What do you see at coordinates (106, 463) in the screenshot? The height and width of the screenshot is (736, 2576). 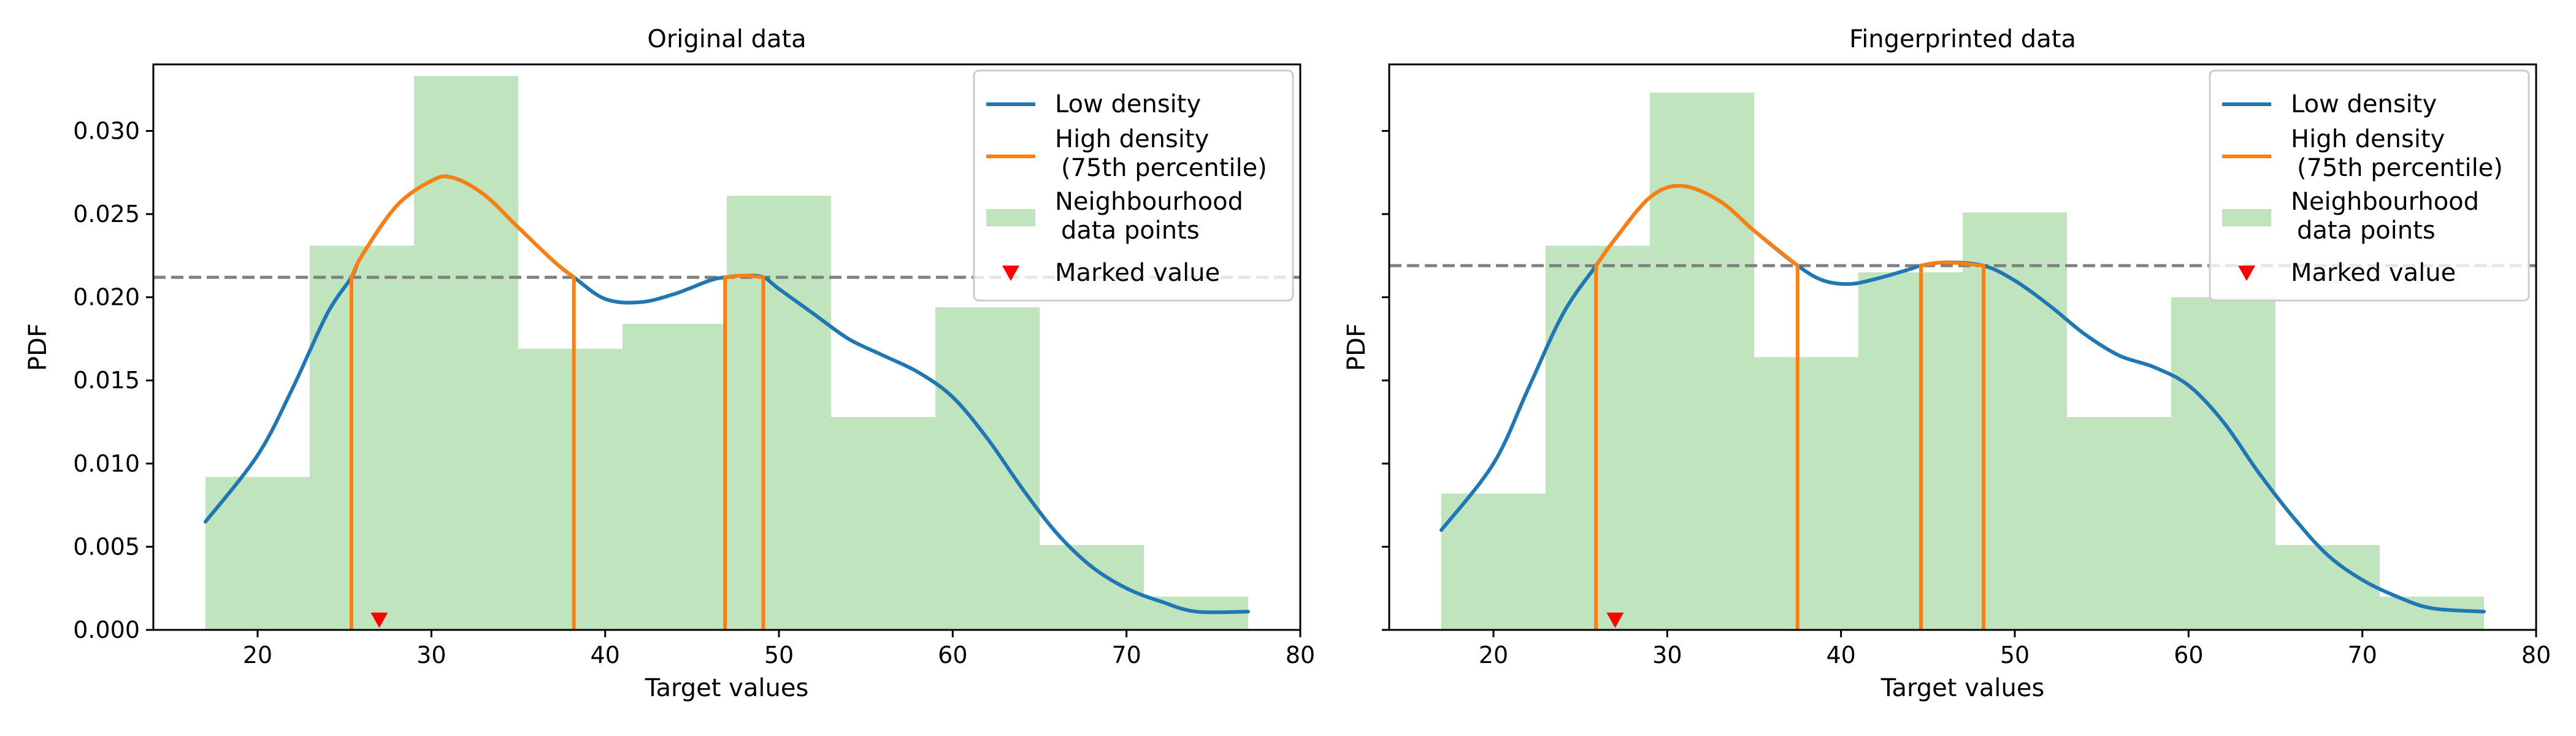 I see `y-tick-label: 0.010` at bounding box center [106, 463].